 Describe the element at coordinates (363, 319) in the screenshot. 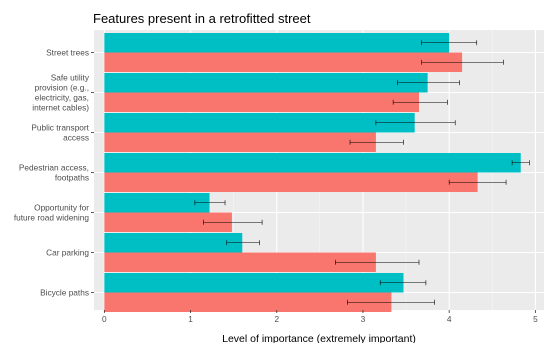

I see `x-tick-label: 3` at that location.